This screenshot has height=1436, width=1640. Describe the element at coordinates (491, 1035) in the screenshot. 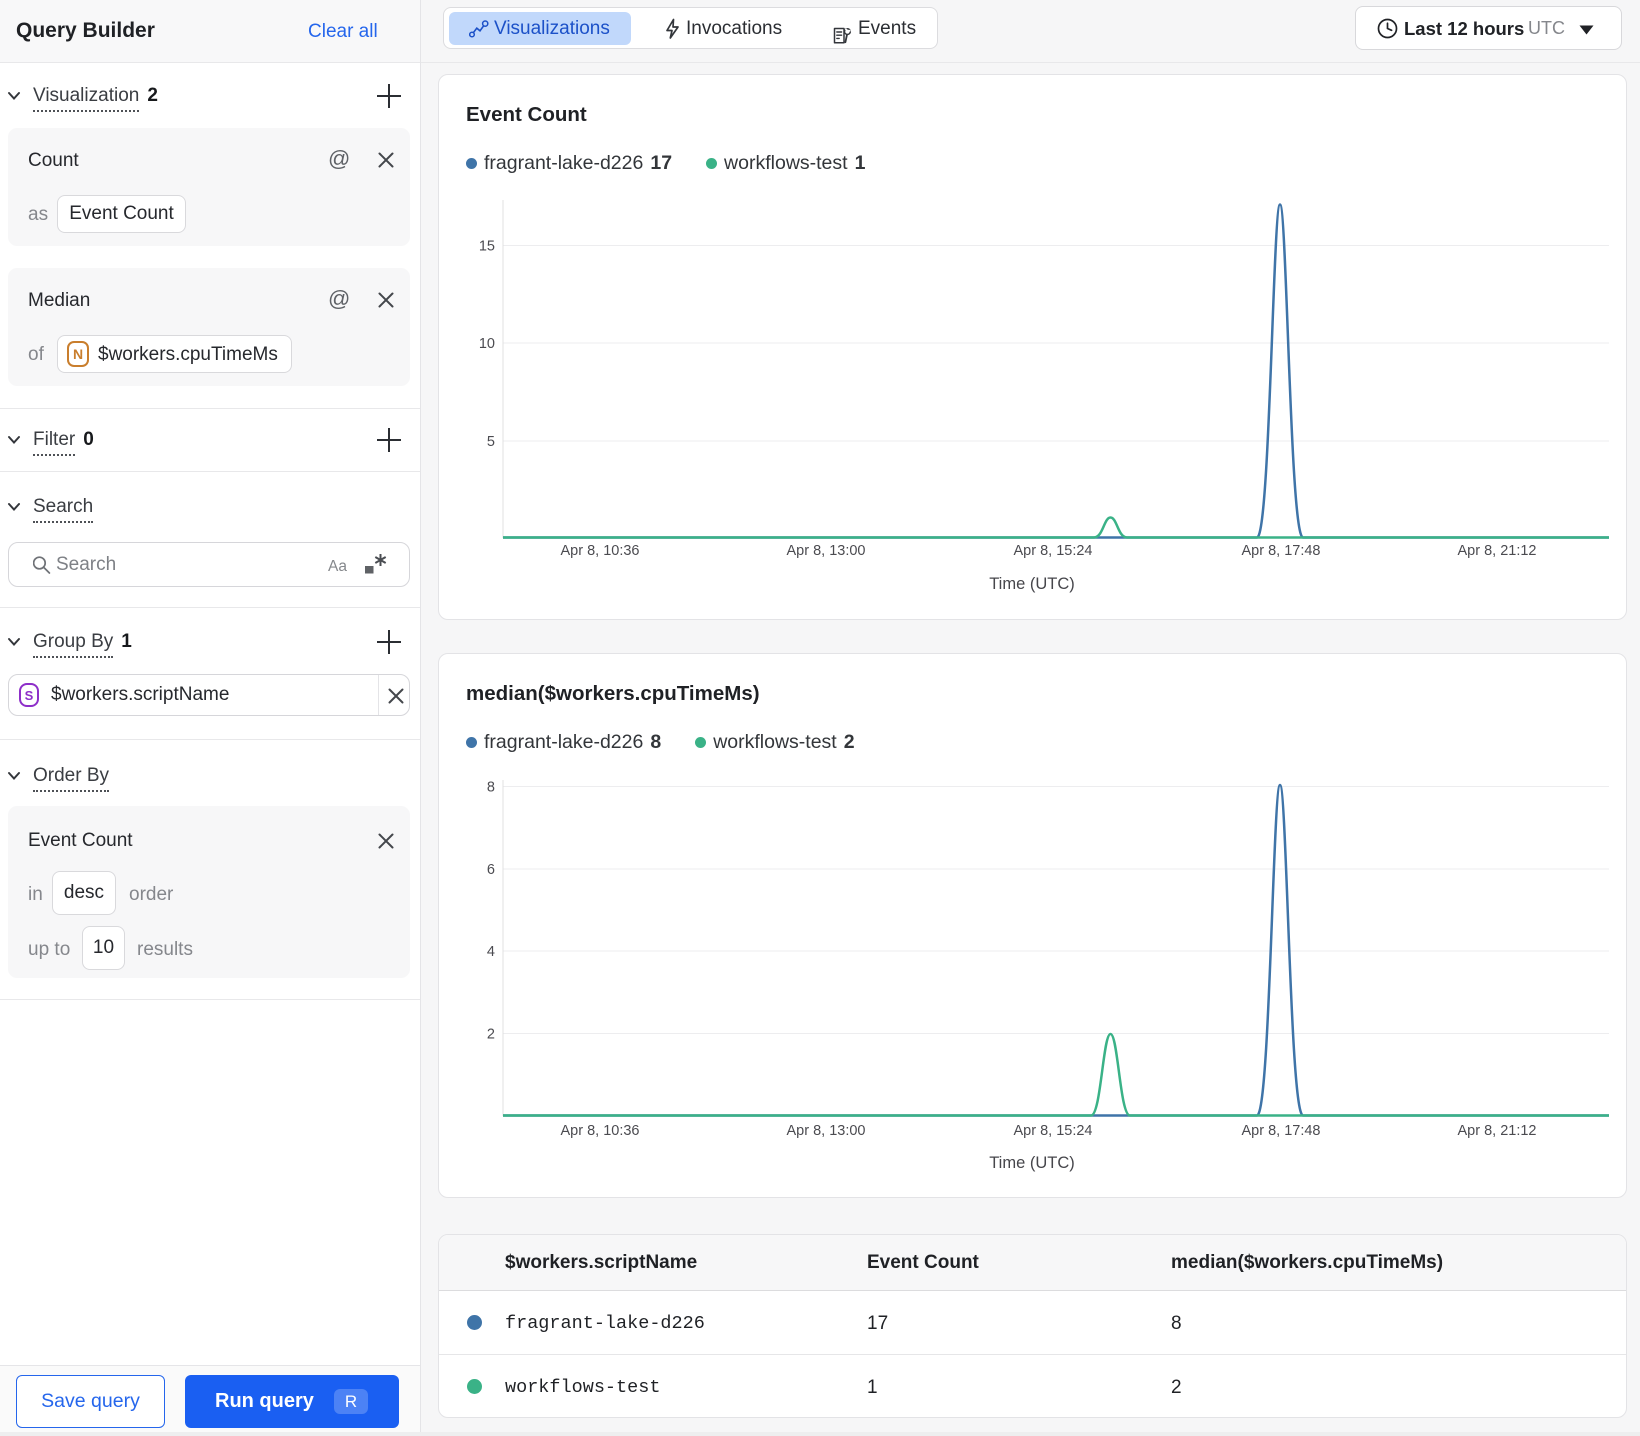

I see `svg-text: 2` at that location.